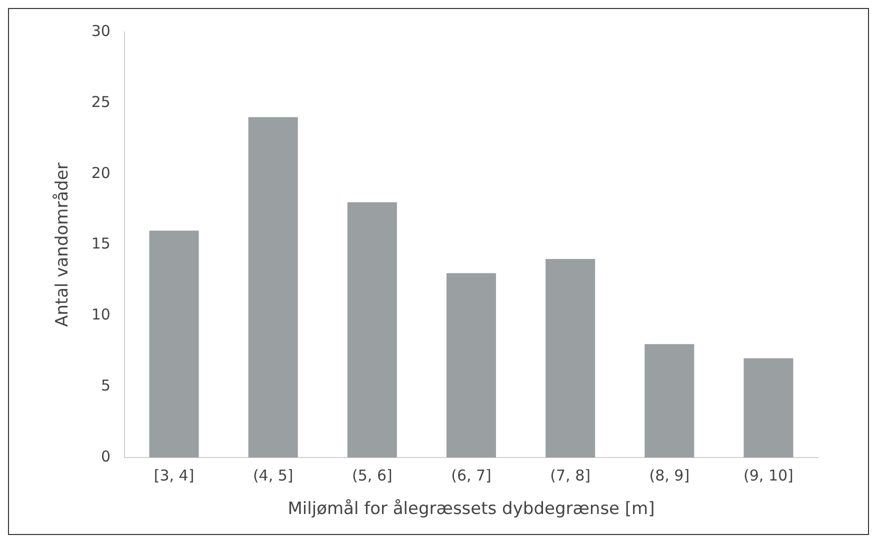 The image size is (877, 543). What do you see at coordinates (471, 475) in the screenshot?
I see `x-tick-label: (6, 7]` at bounding box center [471, 475].